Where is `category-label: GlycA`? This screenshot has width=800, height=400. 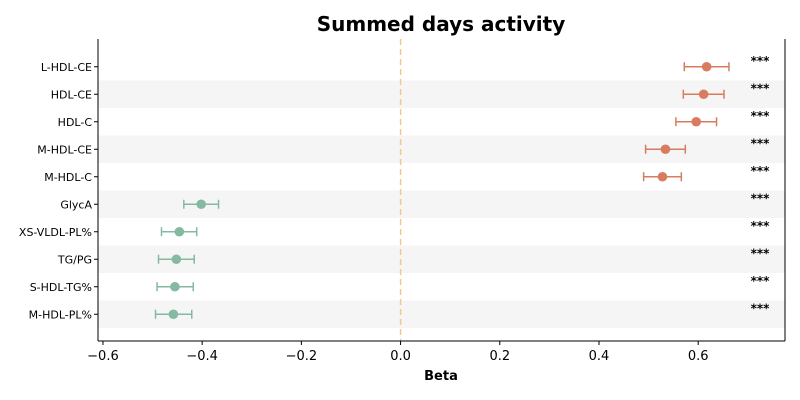
category-label: GlycA is located at coordinates (76, 204).